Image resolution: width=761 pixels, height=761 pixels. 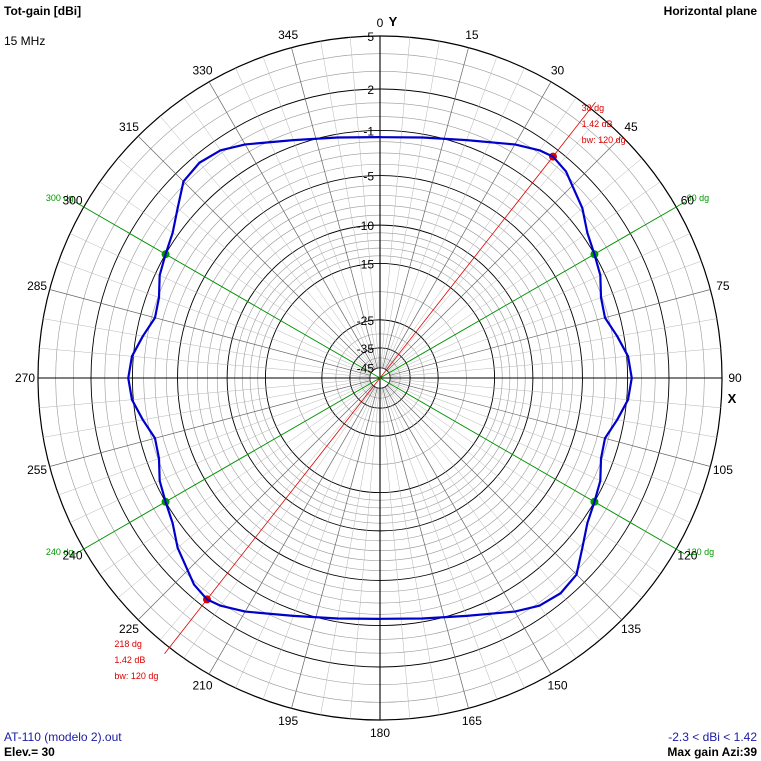 What do you see at coordinates (73, 201) in the screenshot?
I see `angle-tick-label: 300` at bounding box center [73, 201].